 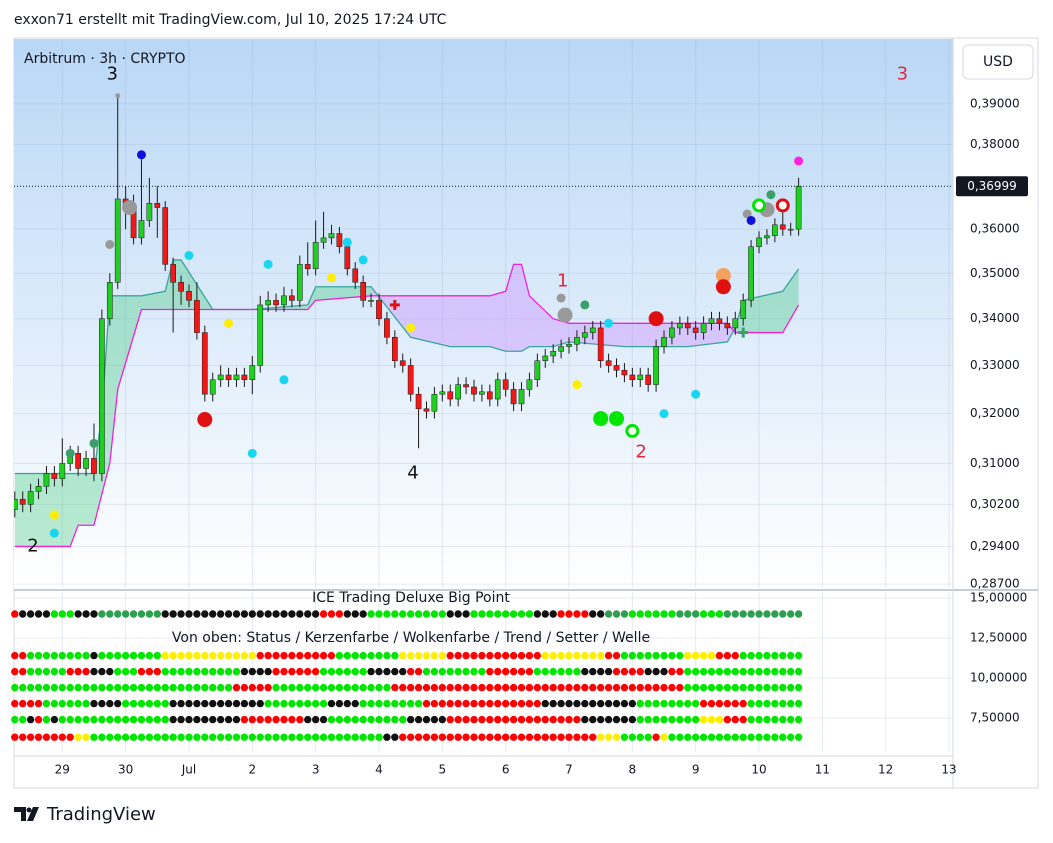 I want to click on x-tick-label: Jul, so click(x=188, y=770).